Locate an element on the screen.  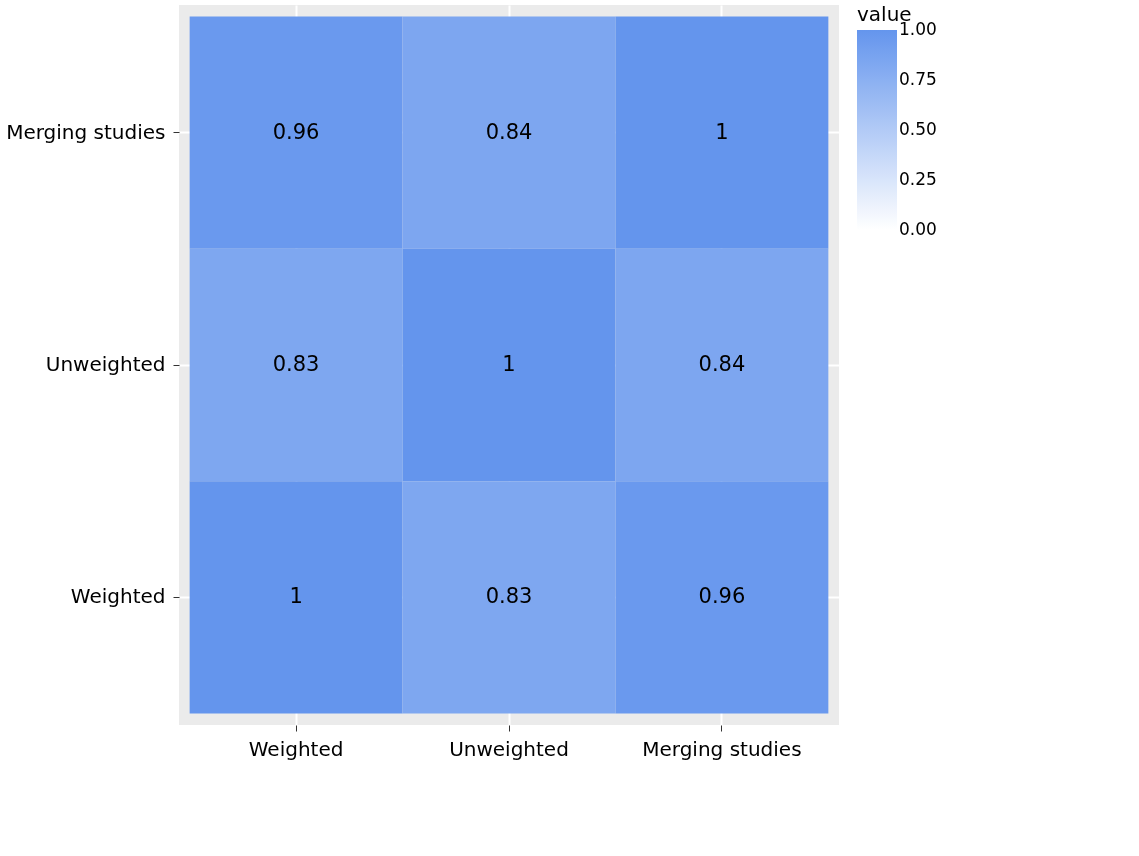
color-bar-label: 0.25 is located at coordinates (918, 179).